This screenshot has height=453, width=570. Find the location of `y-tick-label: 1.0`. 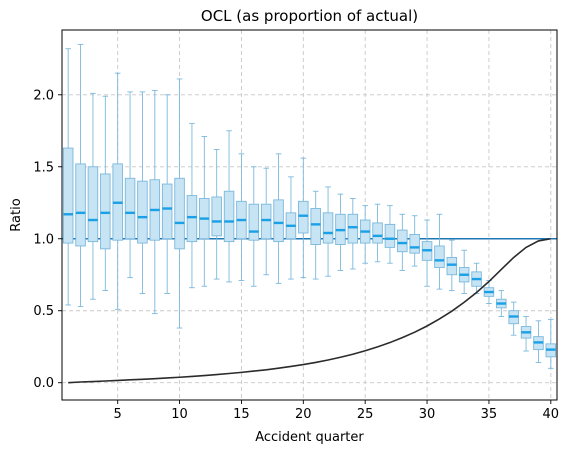

y-tick-label: 1.0 is located at coordinates (43, 239).